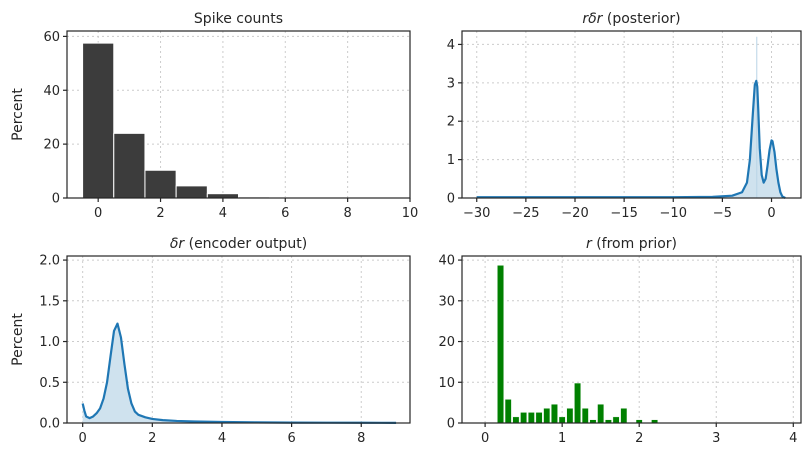  Describe the element at coordinates (446, 301) in the screenshot. I see `y-tick-label: 30` at that location.